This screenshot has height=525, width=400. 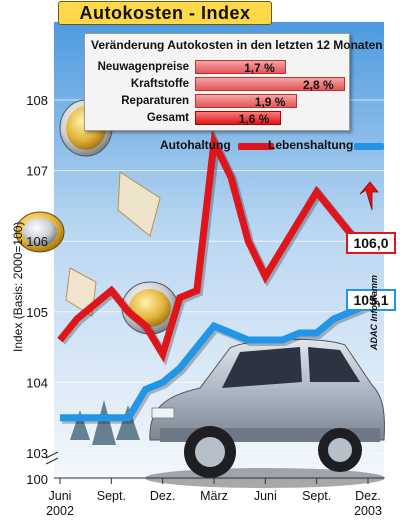 What do you see at coordinates (369, 146) in the screenshot?
I see `legend-lebenshaltung-swatch` at bounding box center [369, 146].